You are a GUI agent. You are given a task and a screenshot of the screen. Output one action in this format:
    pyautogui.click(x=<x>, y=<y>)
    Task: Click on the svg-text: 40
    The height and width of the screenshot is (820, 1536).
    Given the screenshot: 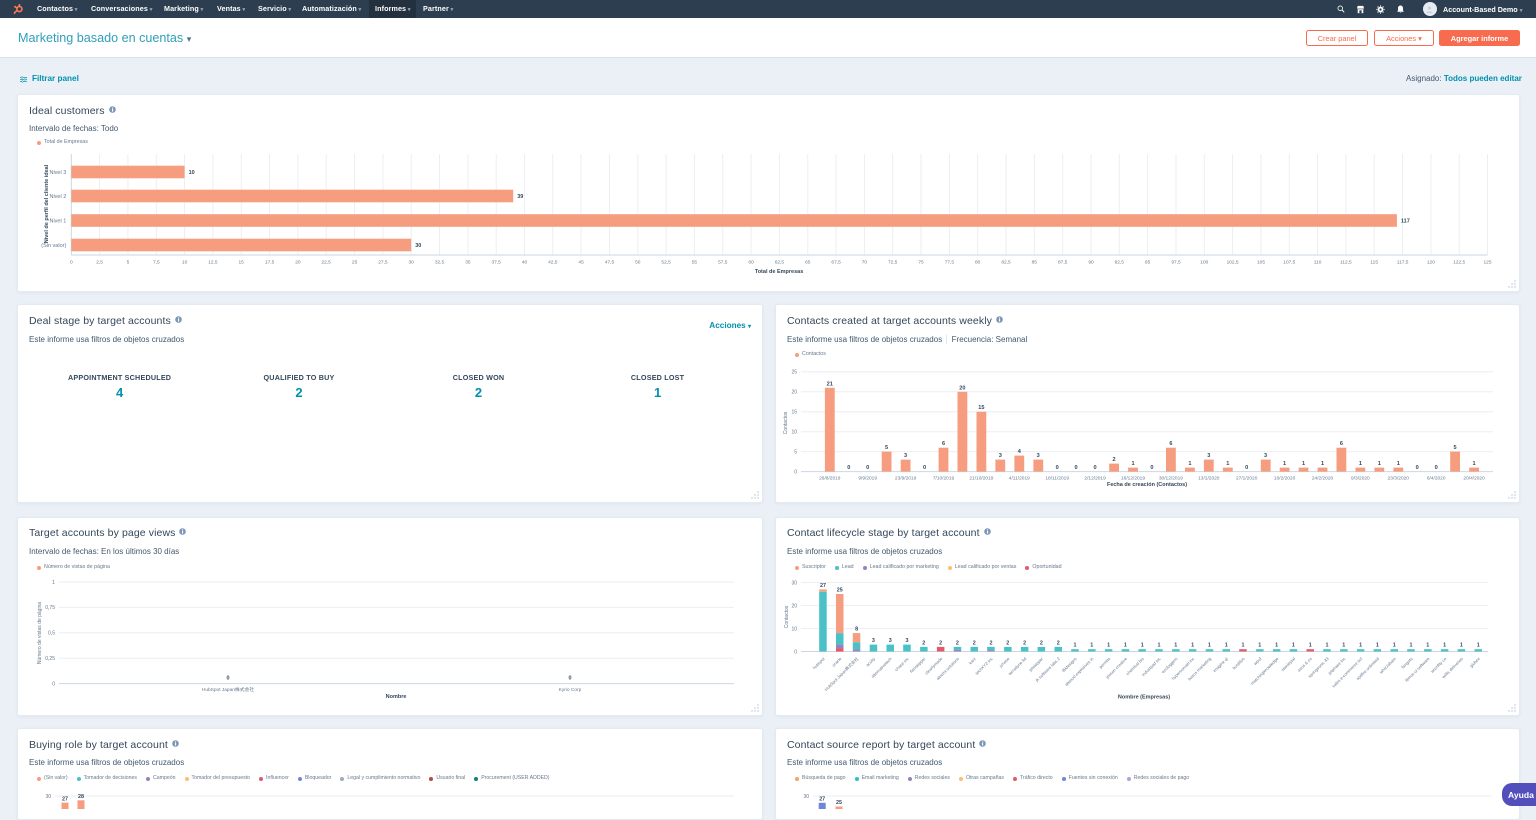 What is the action you would take?
    pyautogui.click(x=525, y=263)
    